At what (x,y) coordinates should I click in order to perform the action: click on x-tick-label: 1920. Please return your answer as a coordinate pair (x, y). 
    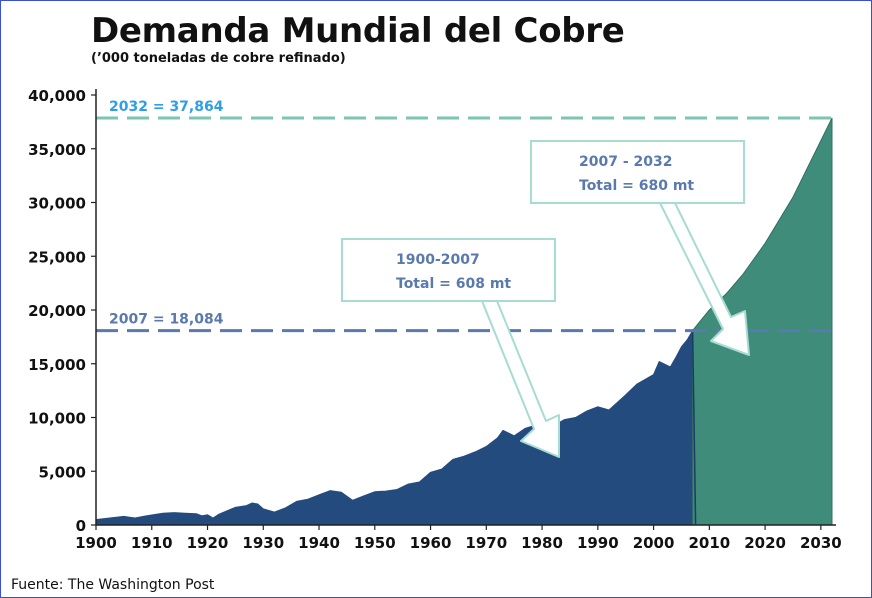
    Looking at the image, I should click on (208, 543).